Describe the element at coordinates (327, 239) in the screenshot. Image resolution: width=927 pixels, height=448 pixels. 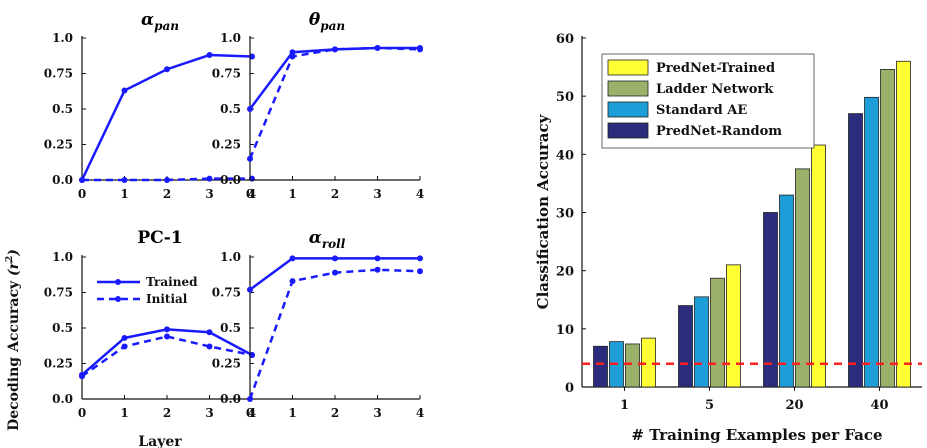
I see `panel-title-alpha-roll: αroll` at that location.